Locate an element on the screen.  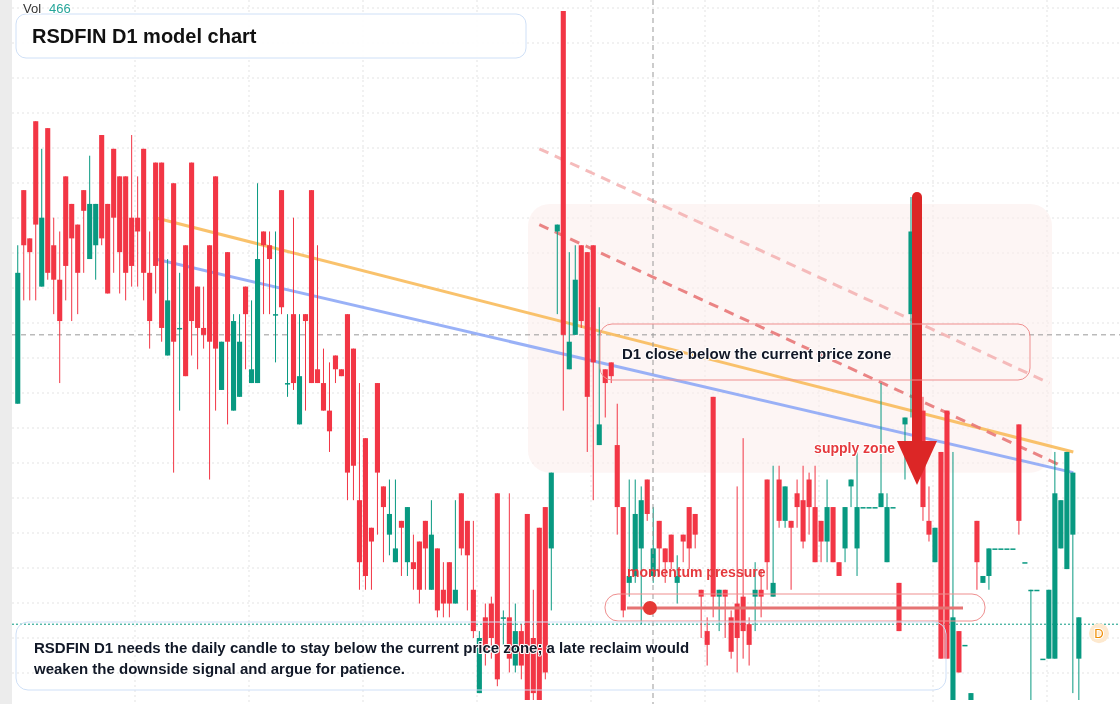
annotation: D1 close below the current price zone is located at coordinates (757, 353).